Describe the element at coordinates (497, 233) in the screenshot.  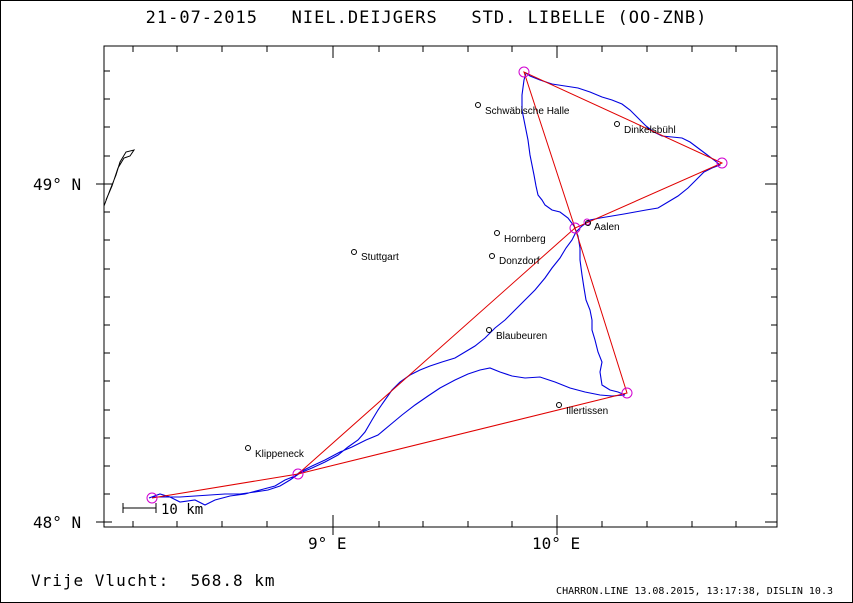
I see `city-marker-hornberg` at that location.